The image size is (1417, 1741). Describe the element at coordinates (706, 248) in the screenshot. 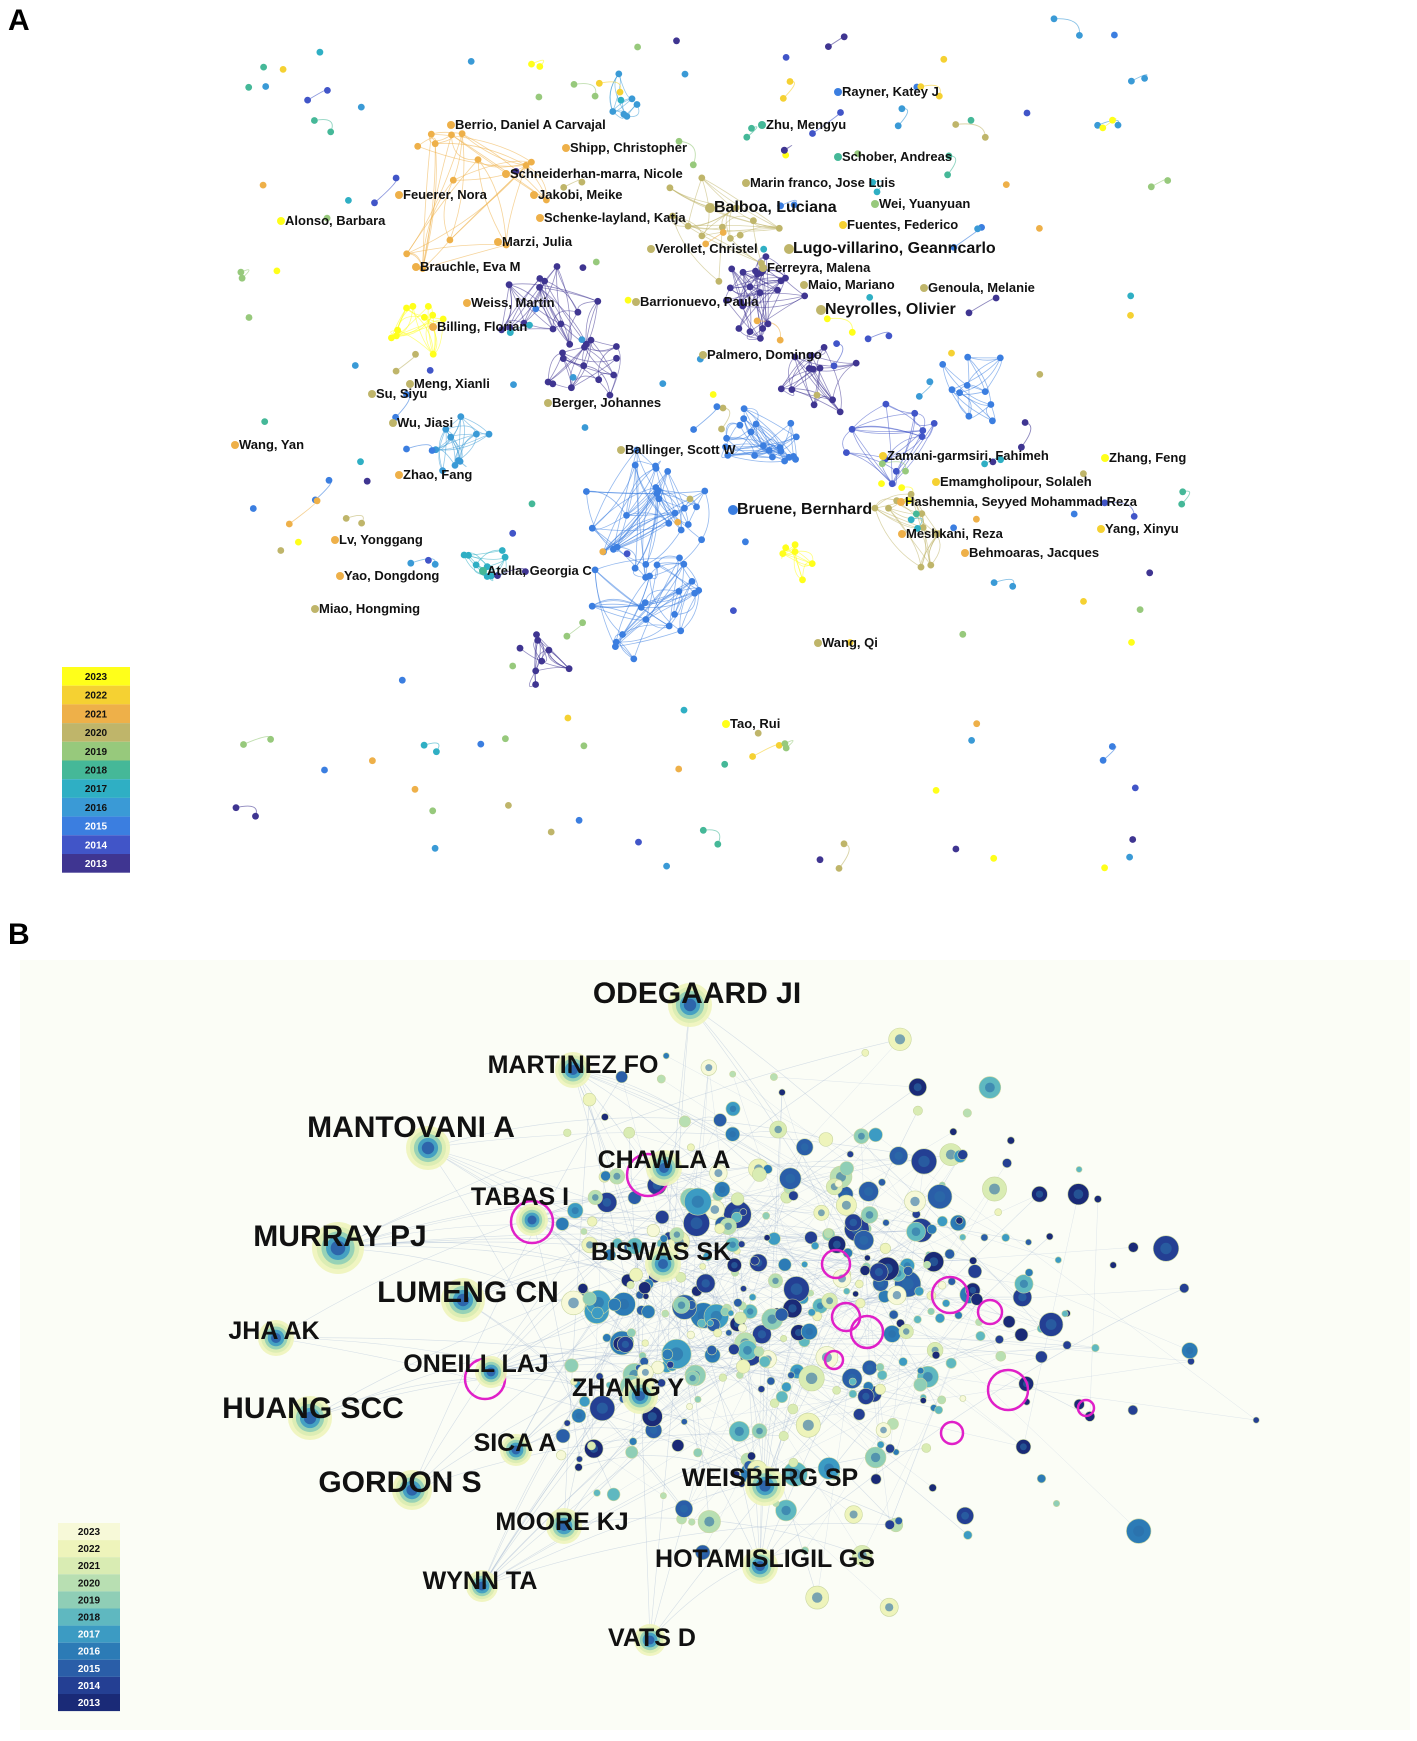

I see `author-label: Verollet, Christel` at that location.